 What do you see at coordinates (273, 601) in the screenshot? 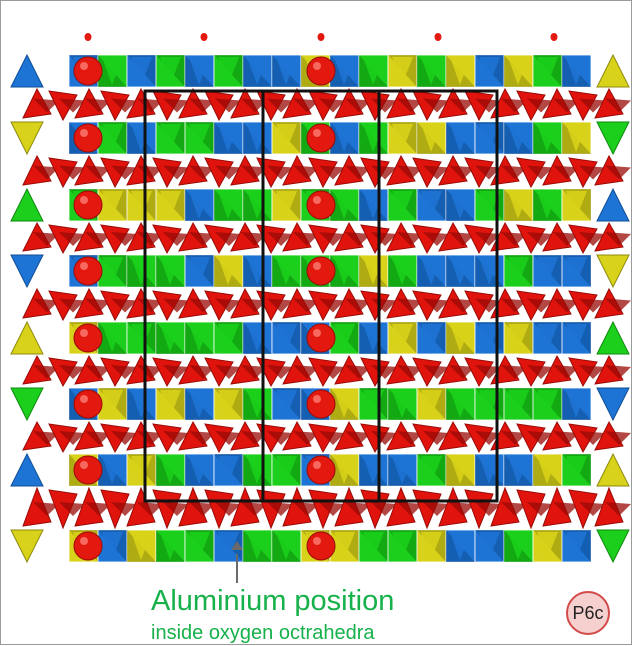
I see `aluminium-position-caption: Aluminium position` at bounding box center [273, 601].